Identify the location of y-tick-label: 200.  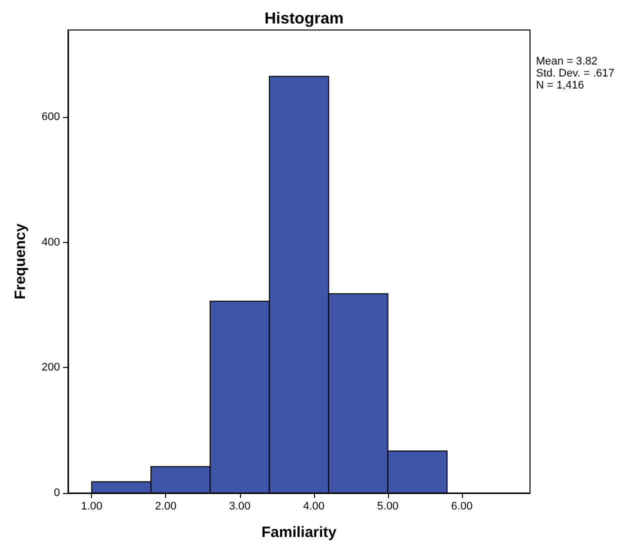
(51, 368).